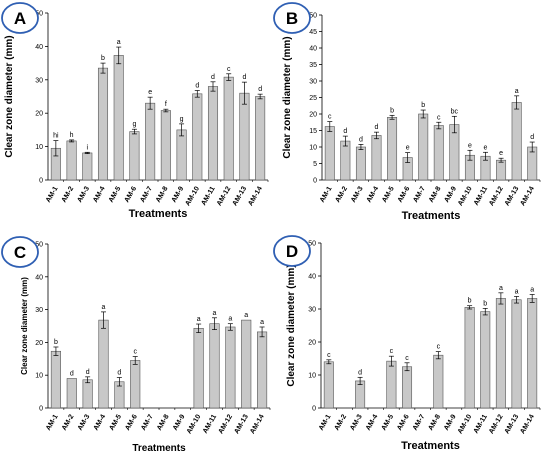  I want to click on category-label: AM-4, so click(100, 422).